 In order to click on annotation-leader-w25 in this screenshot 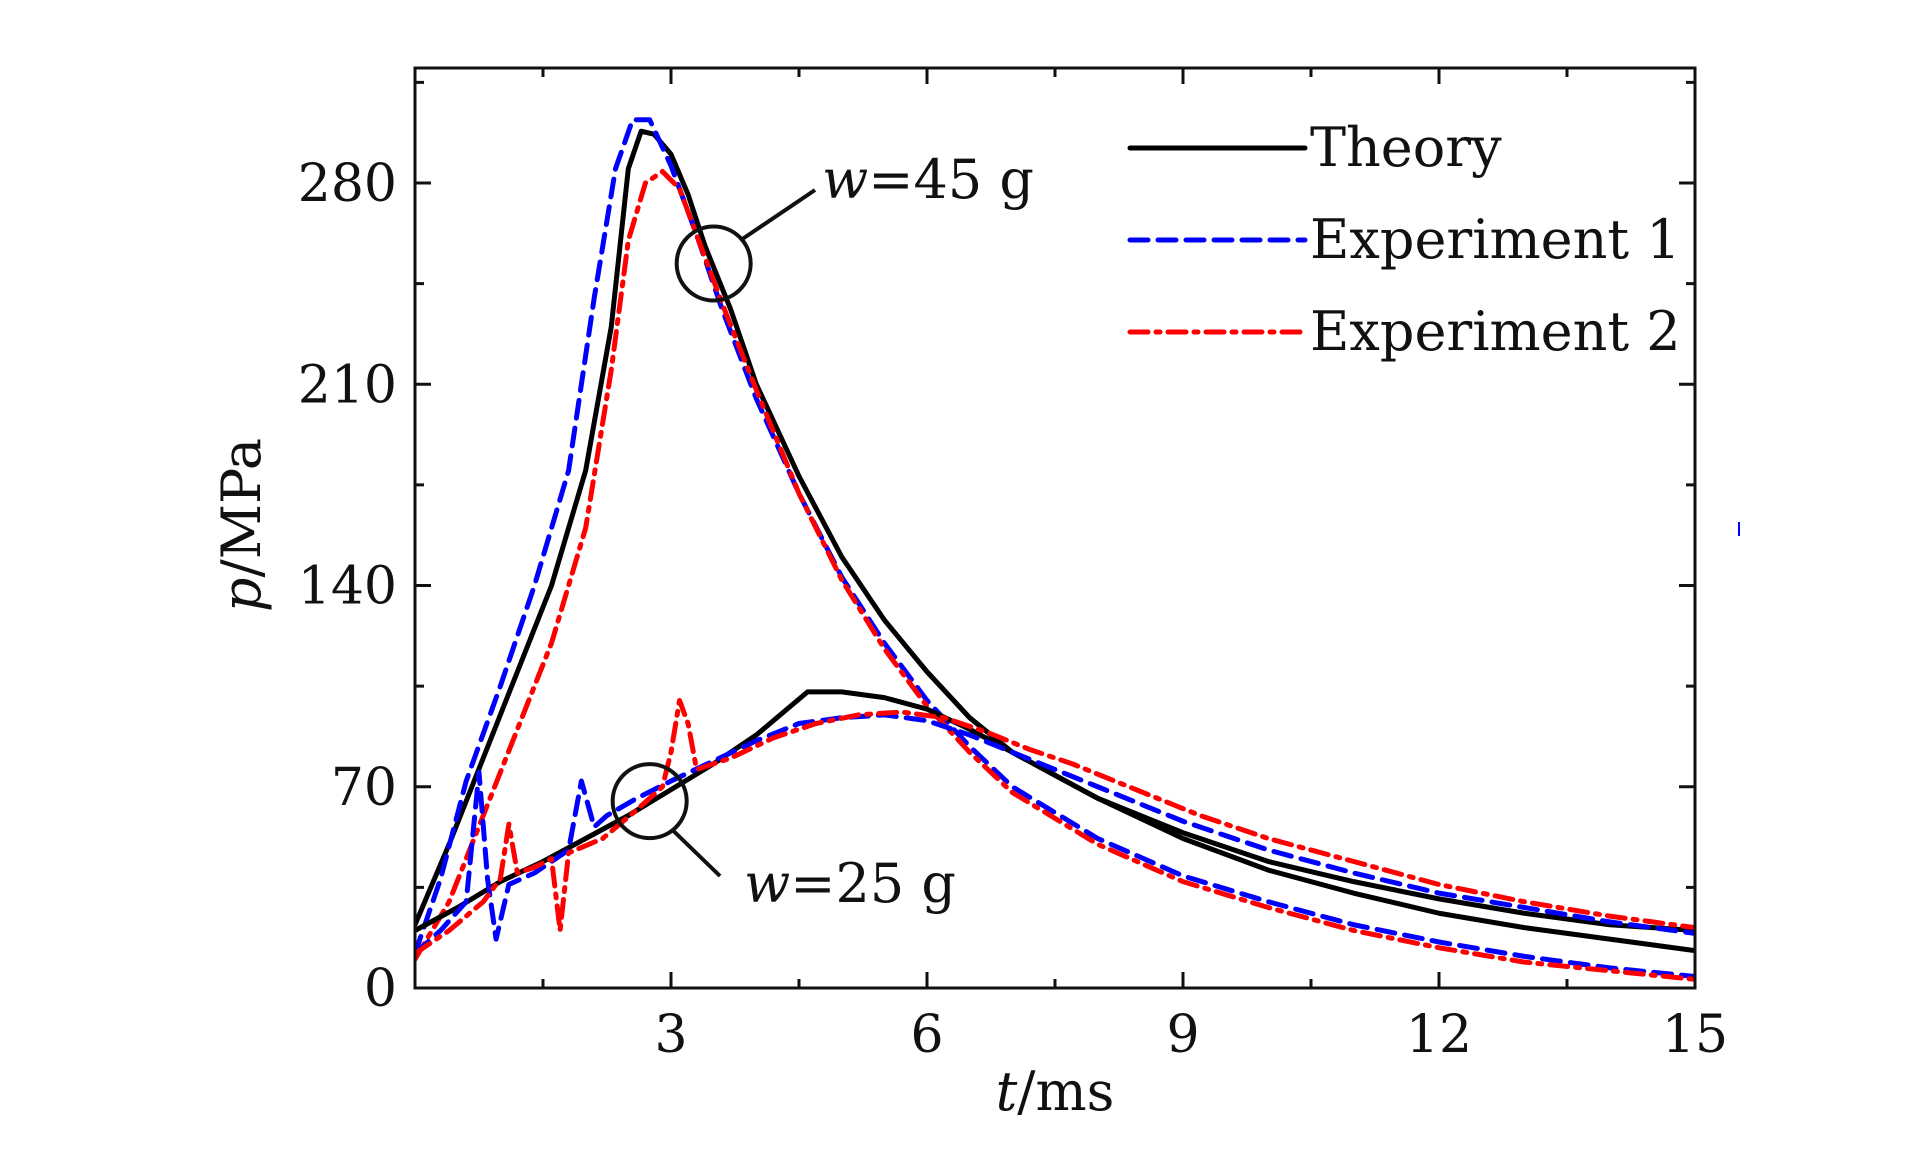, I will do `click(697, 853)`.